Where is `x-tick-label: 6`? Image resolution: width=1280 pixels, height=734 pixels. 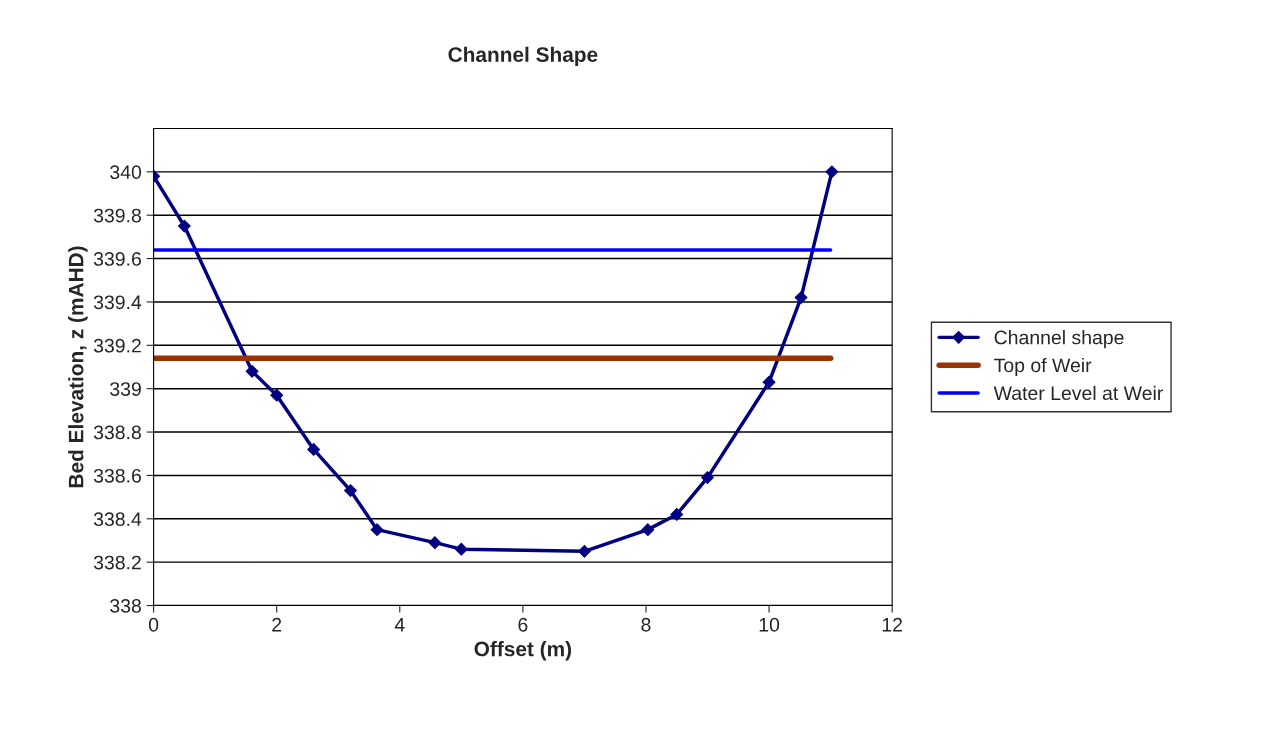 x-tick-label: 6 is located at coordinates (523, 624).